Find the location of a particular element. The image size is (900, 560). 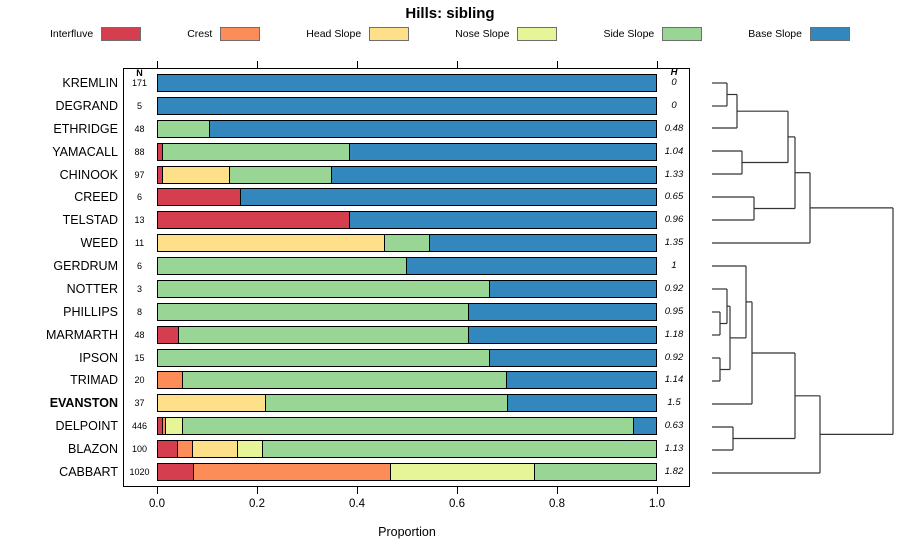

row-label: DEGRAND is located at coordinates (86, 105).